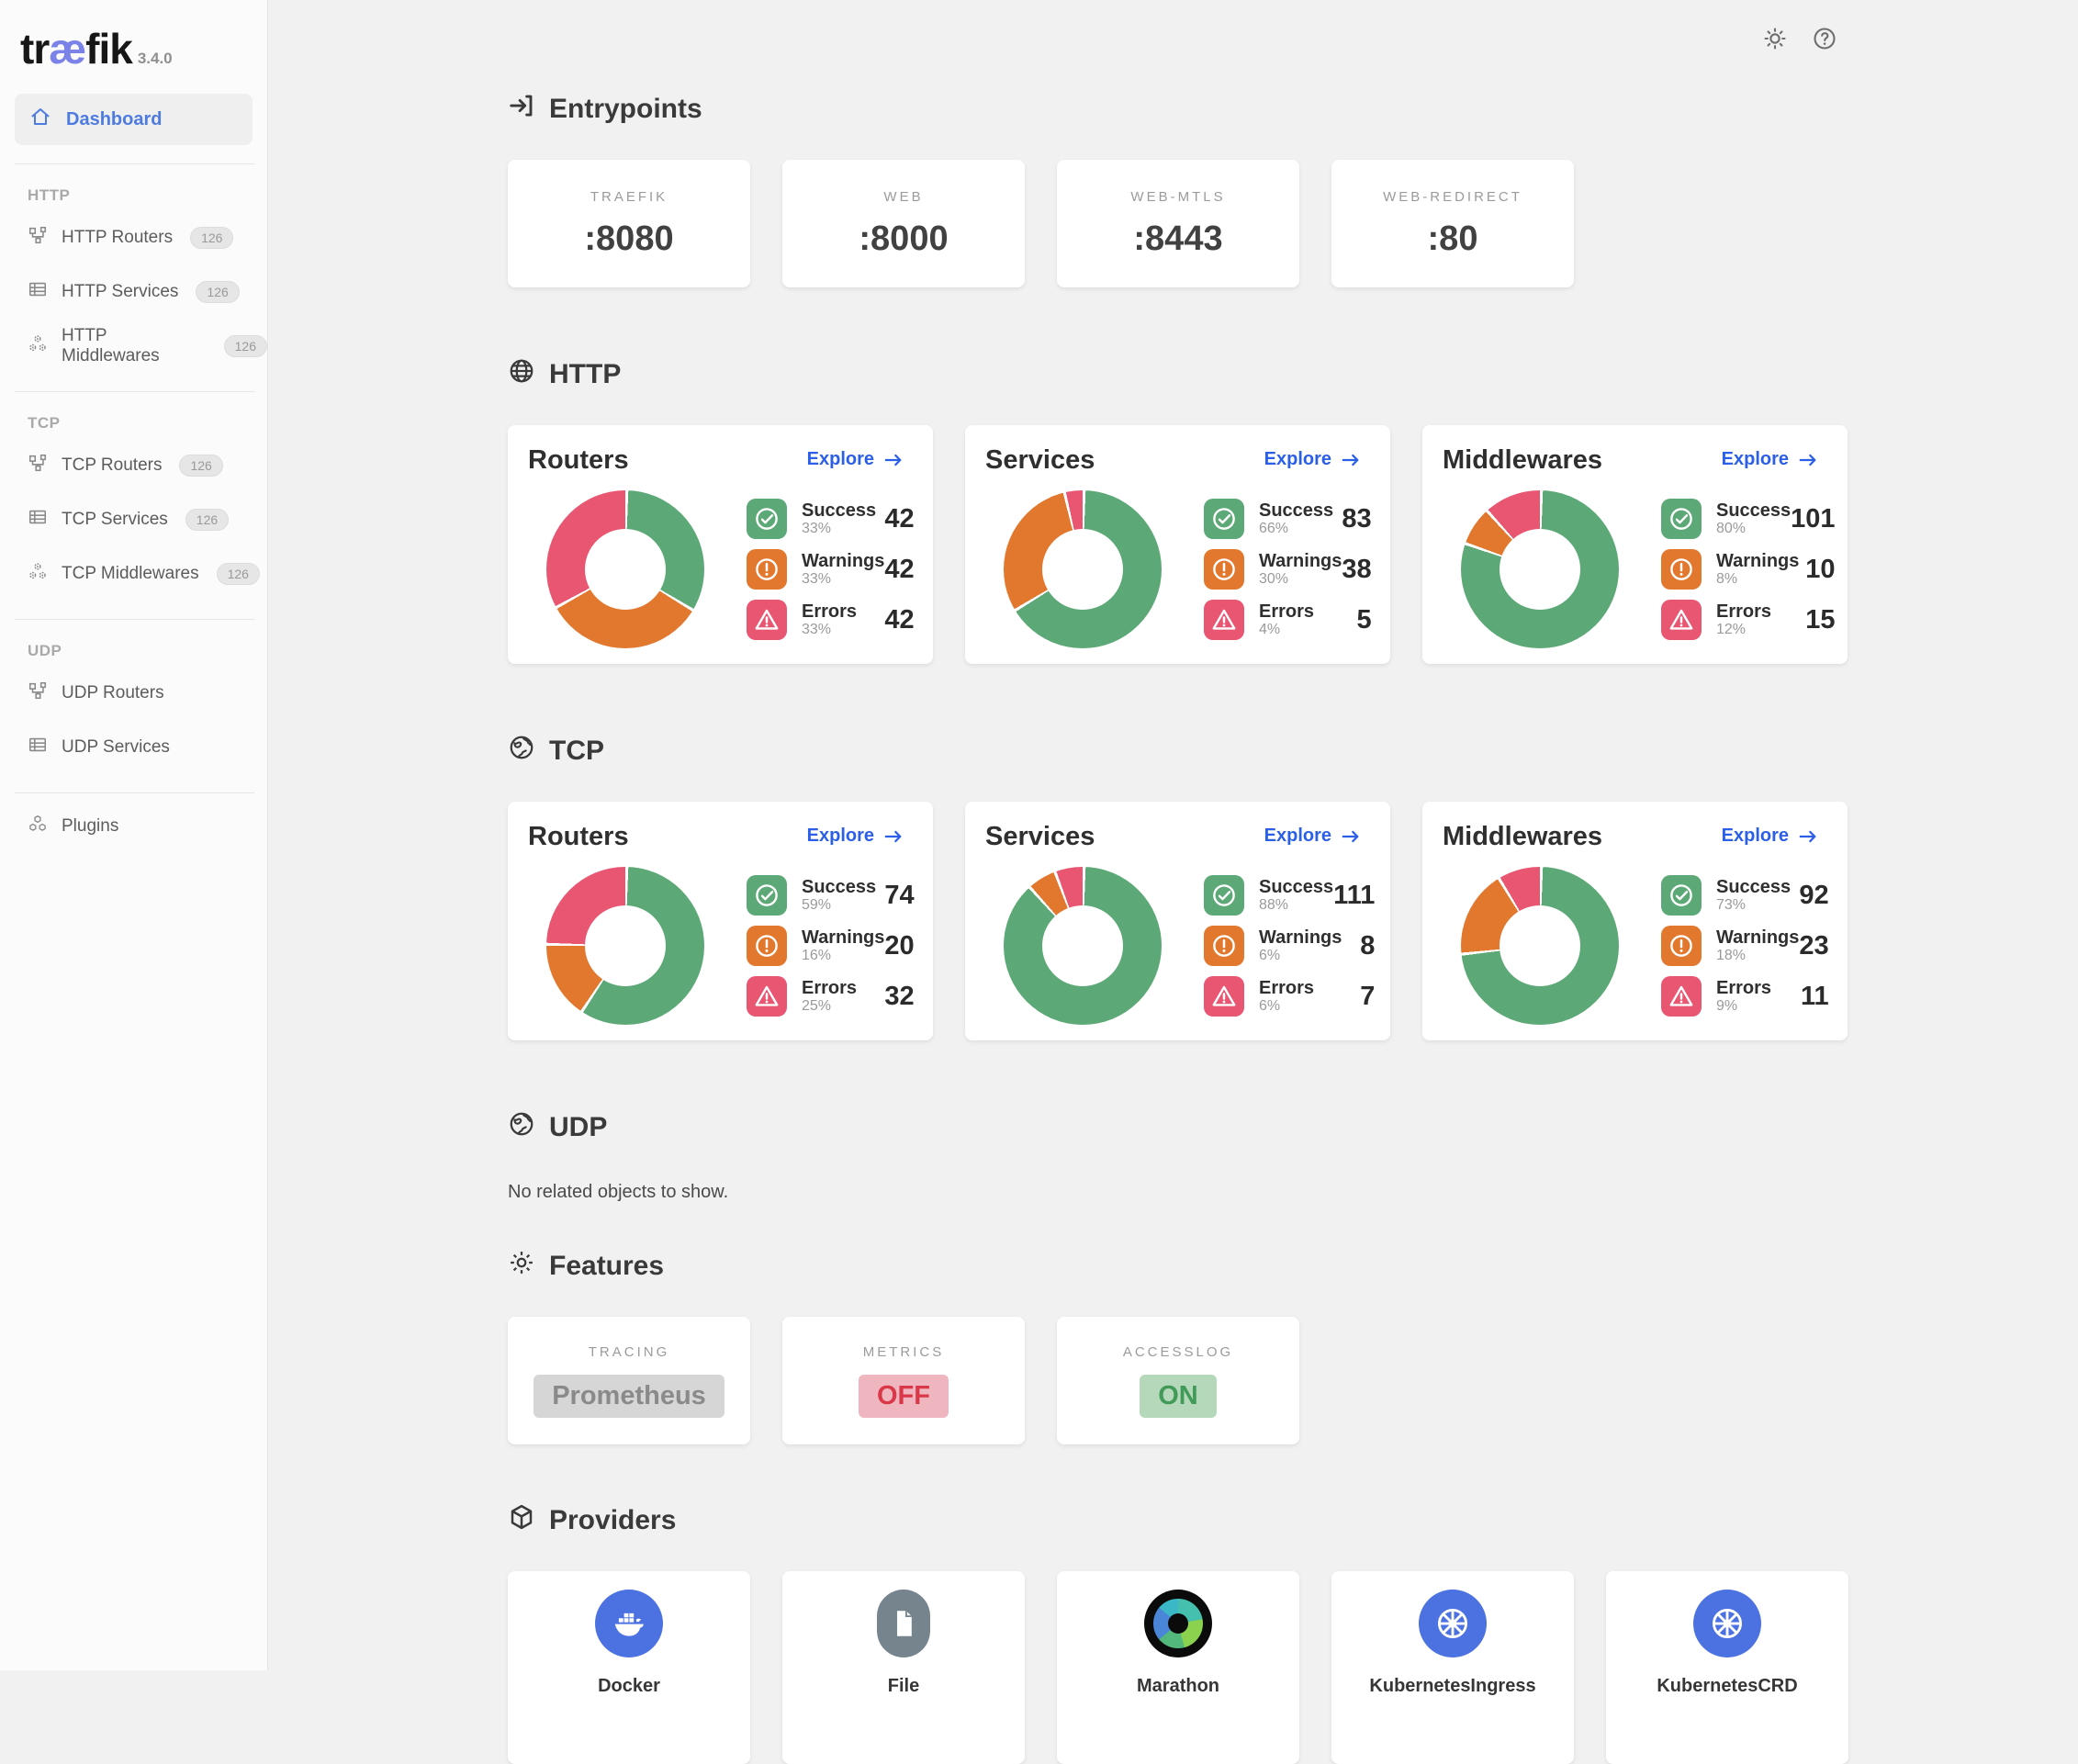 This screenshot has height=1764, width=2078. Describe the element at coordinates (34, 49) in the screenshot. I see `logo-text-pre: tr` at that location.